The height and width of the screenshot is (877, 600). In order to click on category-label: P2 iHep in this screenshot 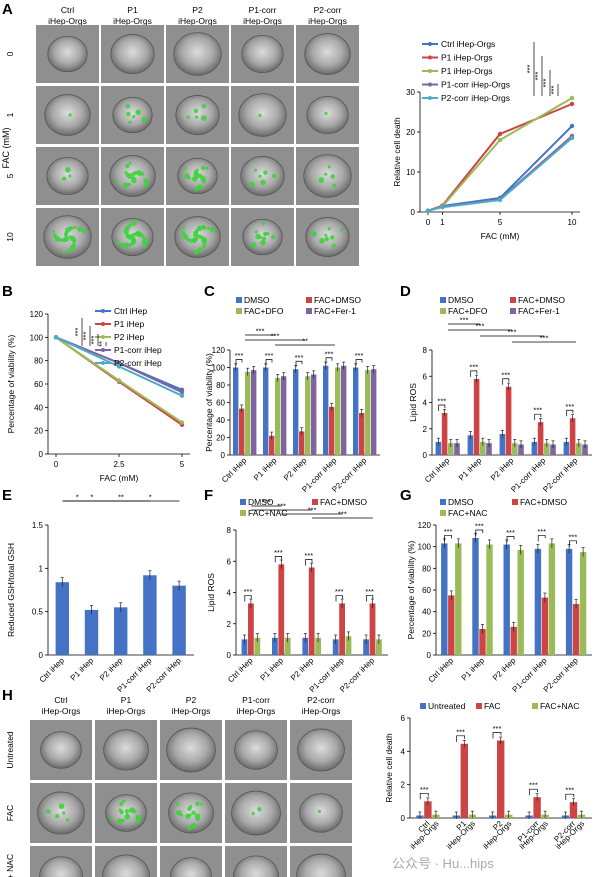, I will do `click(295, 469)`.